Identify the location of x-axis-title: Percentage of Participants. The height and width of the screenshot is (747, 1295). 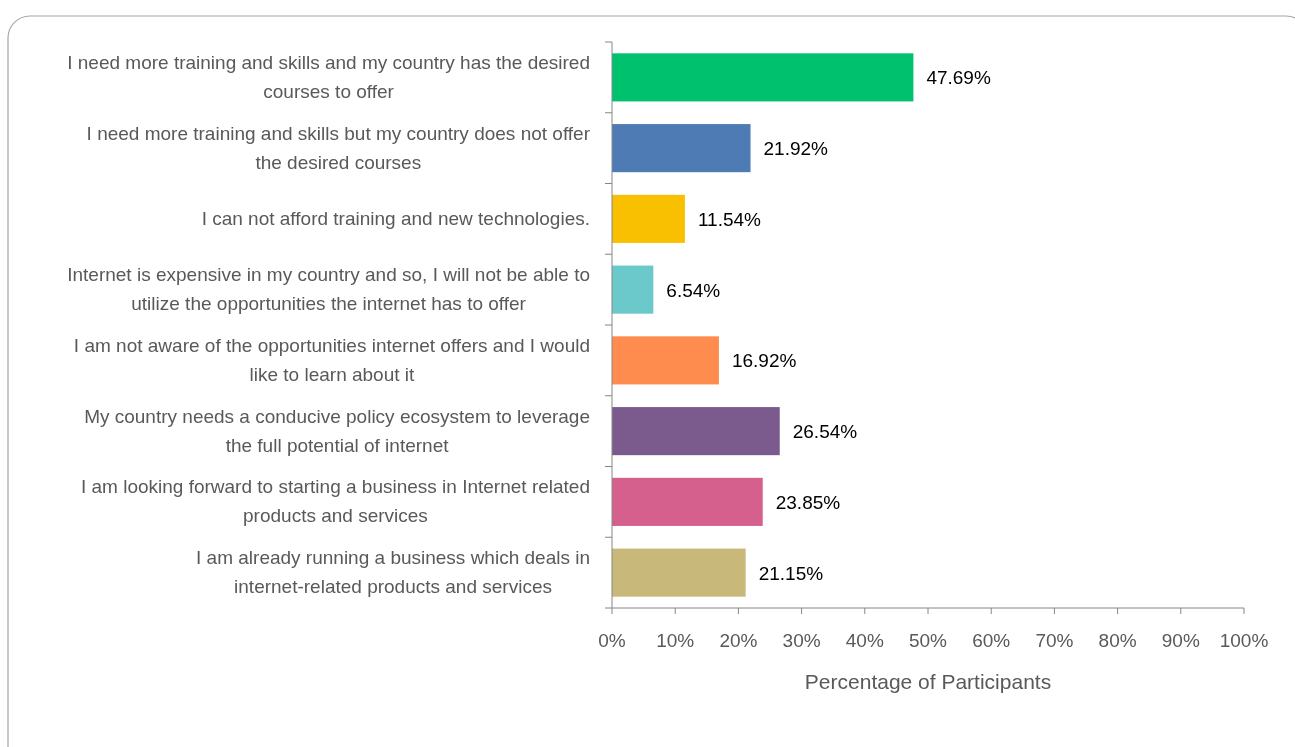
(928, 681).